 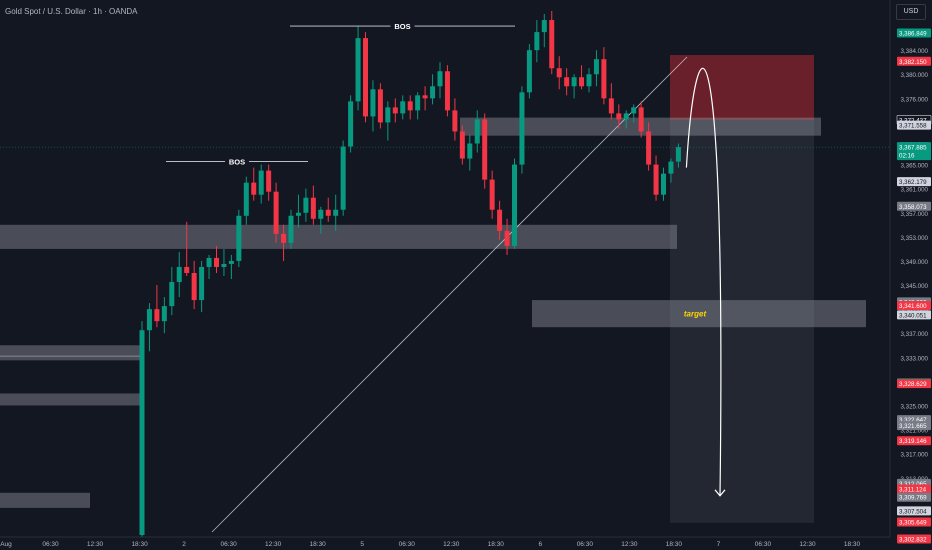 What do you see at coordinates (913, 484) in the screenshot?
I see `price-badge-label: 3,312.065` at bounding box center [913, 484].